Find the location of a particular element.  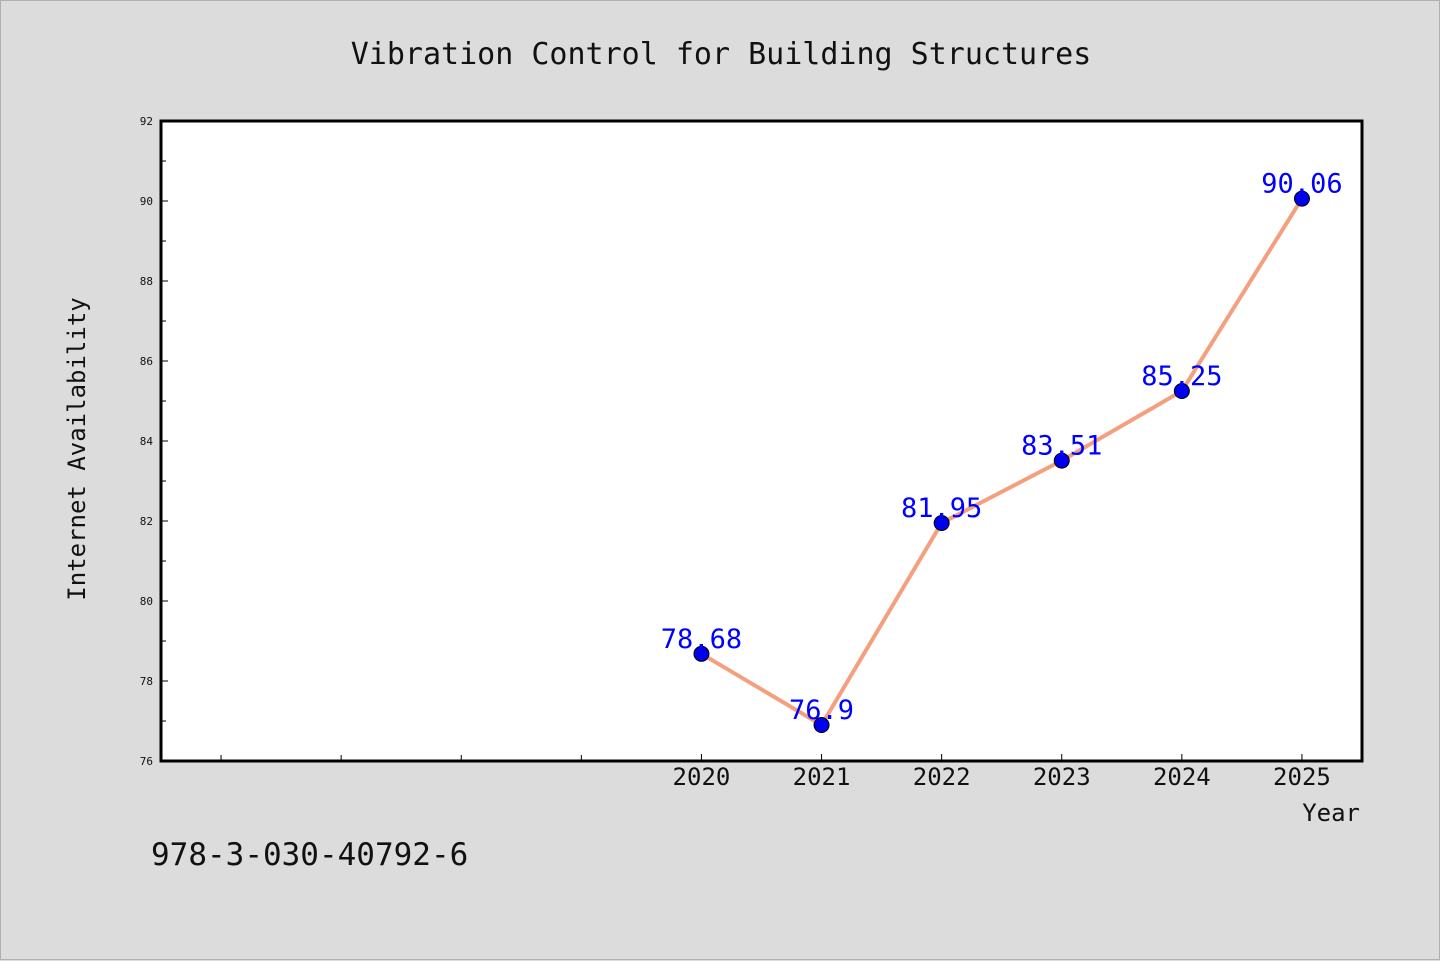

y-tick-label: 92 is located at coordinates (146, 121).